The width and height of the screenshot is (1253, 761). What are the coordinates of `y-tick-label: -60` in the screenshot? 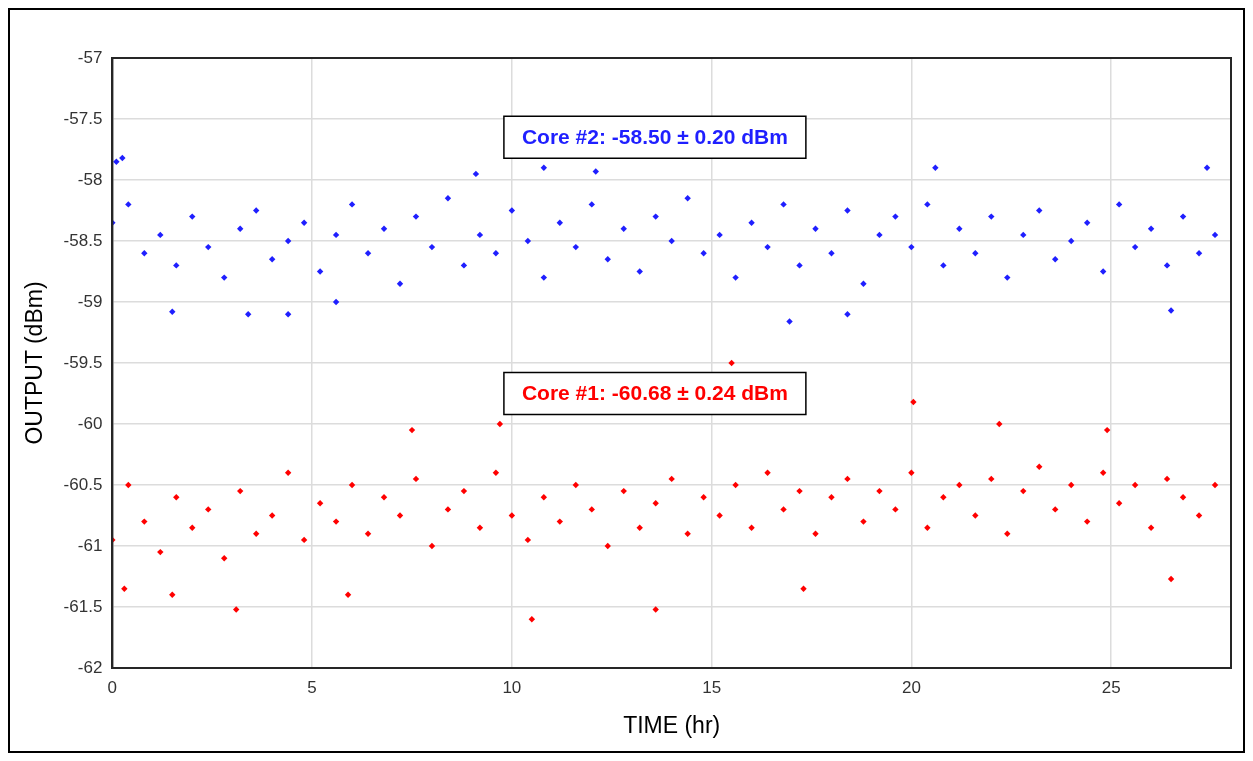 It's located at (90, 423).